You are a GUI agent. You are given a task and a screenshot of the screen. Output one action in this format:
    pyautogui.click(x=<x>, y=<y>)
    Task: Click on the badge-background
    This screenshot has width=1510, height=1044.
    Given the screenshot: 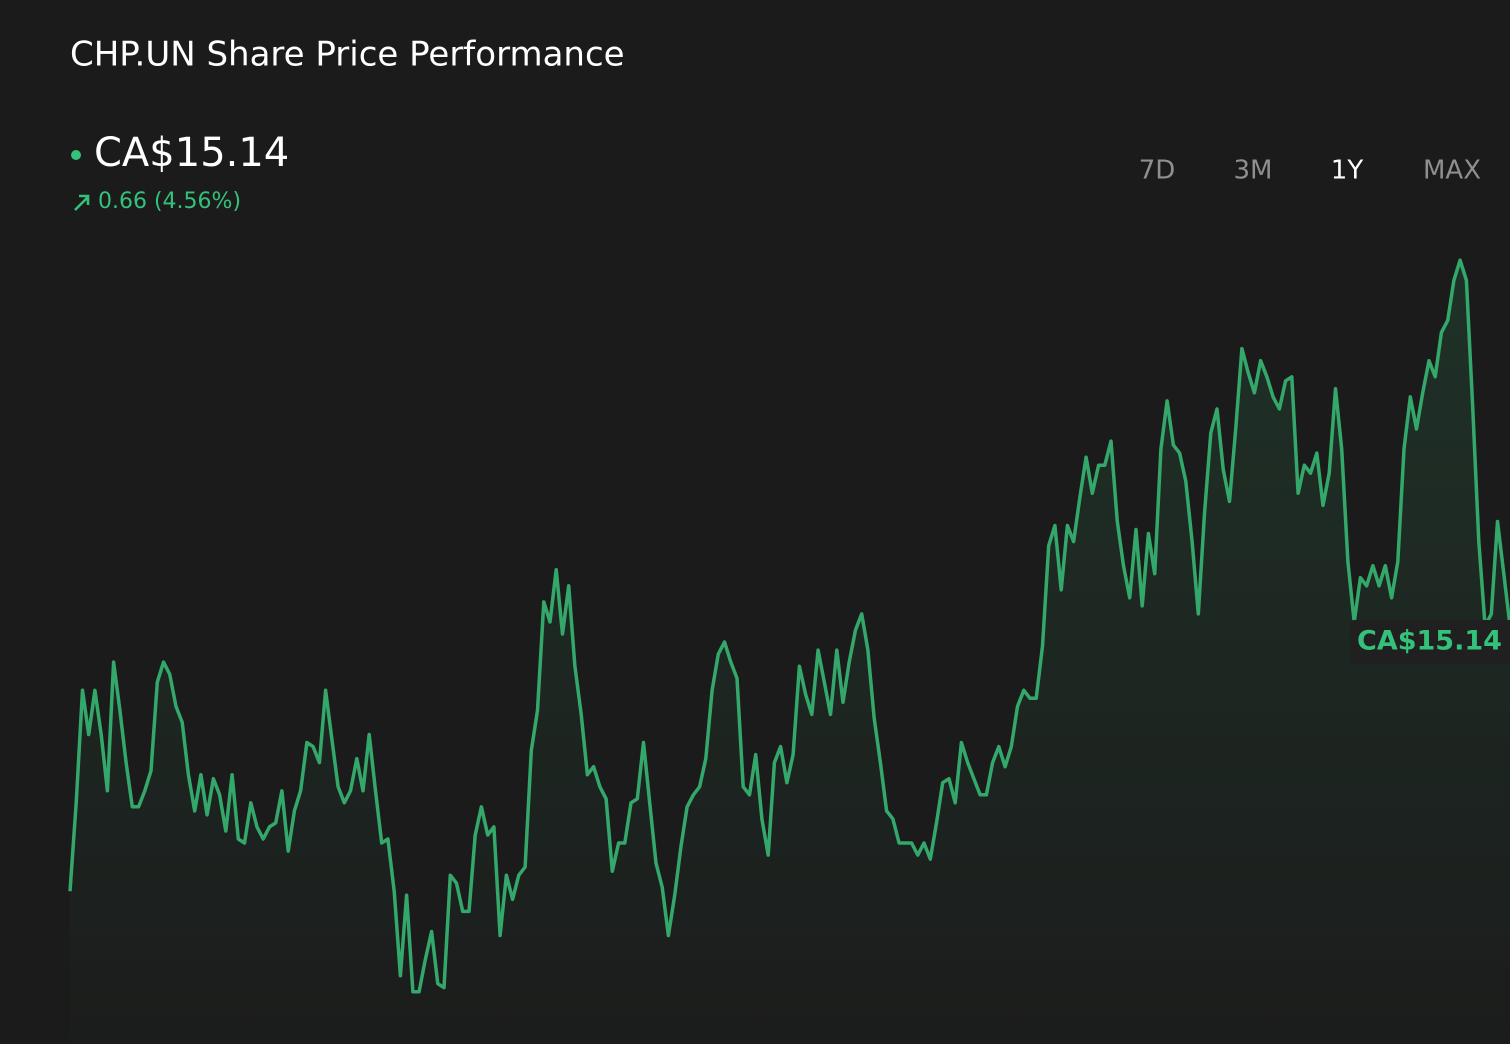 What is the action you would take?
    pyautogui.click(x=1430, y=642)
    